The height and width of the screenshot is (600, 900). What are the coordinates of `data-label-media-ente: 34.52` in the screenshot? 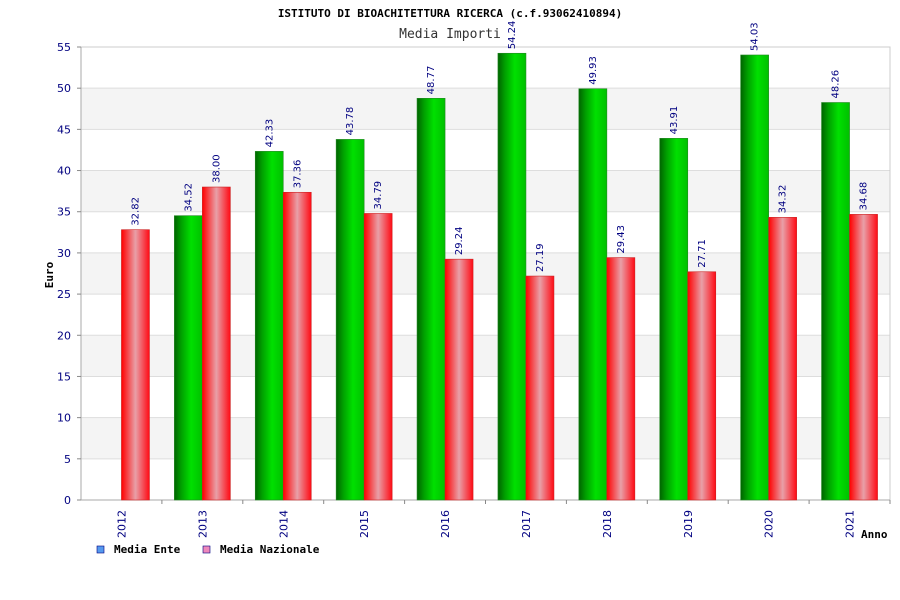 It's located at (188, 197).